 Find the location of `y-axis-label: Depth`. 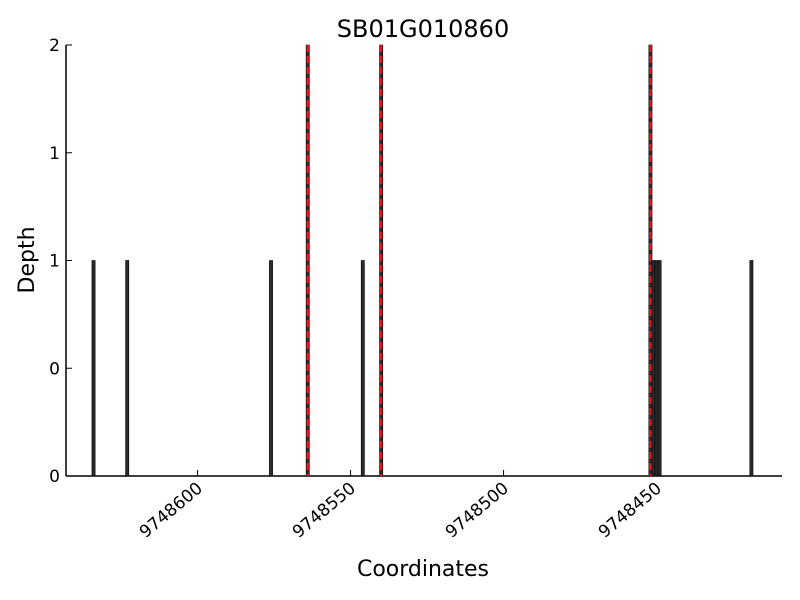

y-axis-label: Depth is located at coordinates (27, 259).